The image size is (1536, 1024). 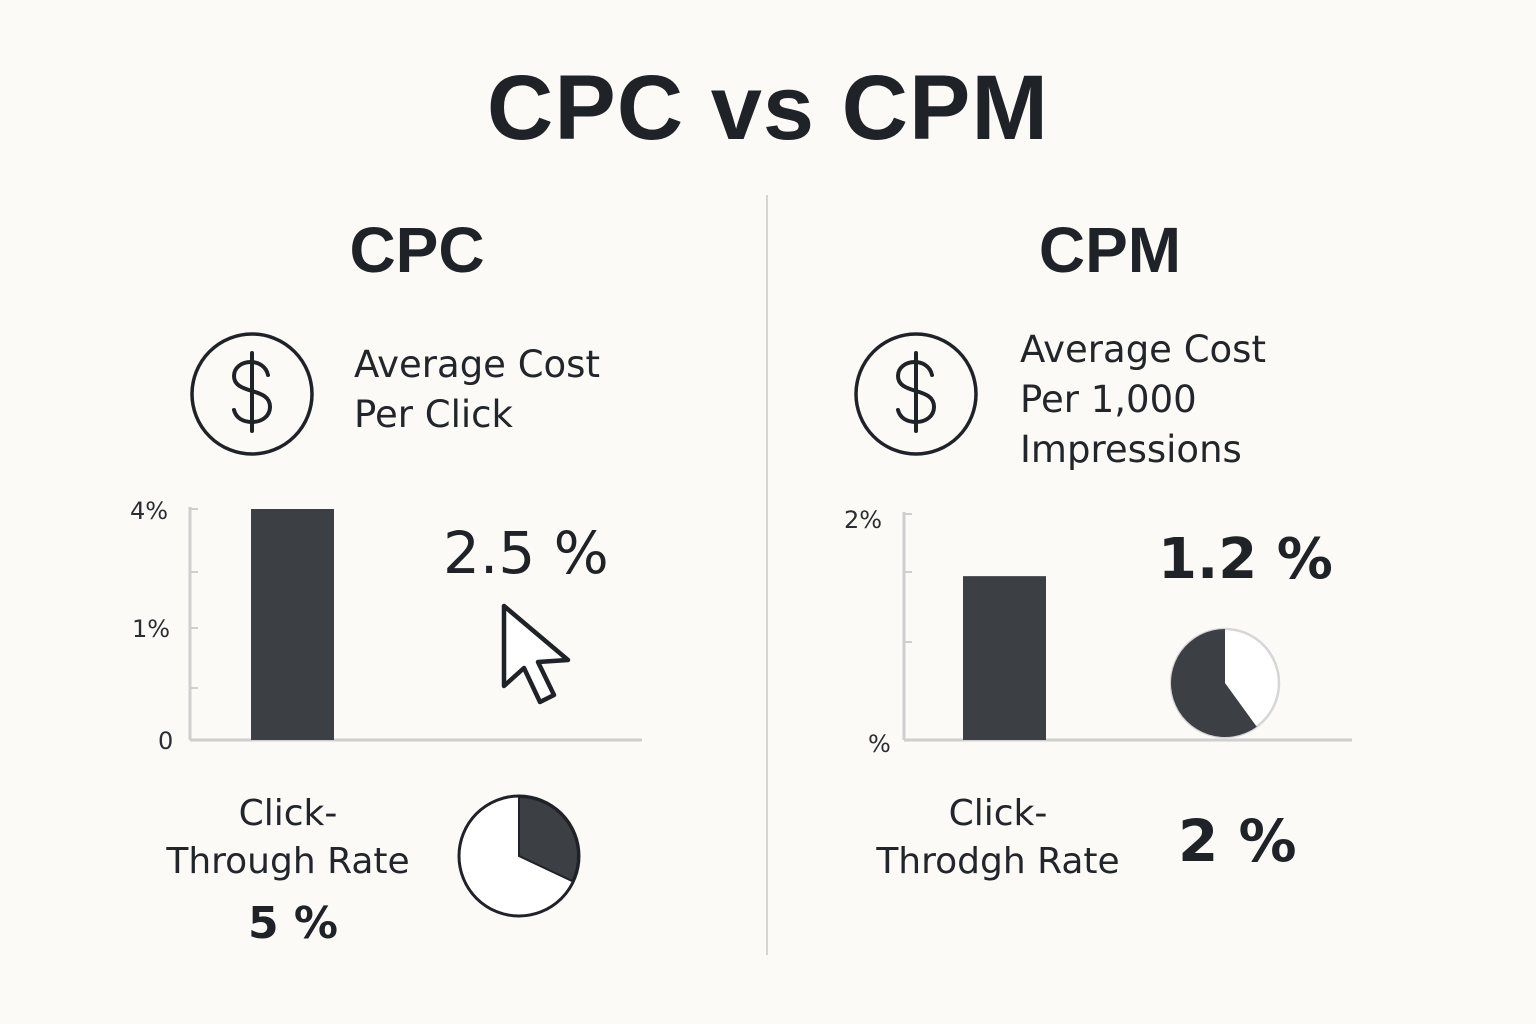 What do you see at coordinates (1110, 250) in the screenshot?
I see `cpm-title: CPM` at bounding box center [1110, 250].